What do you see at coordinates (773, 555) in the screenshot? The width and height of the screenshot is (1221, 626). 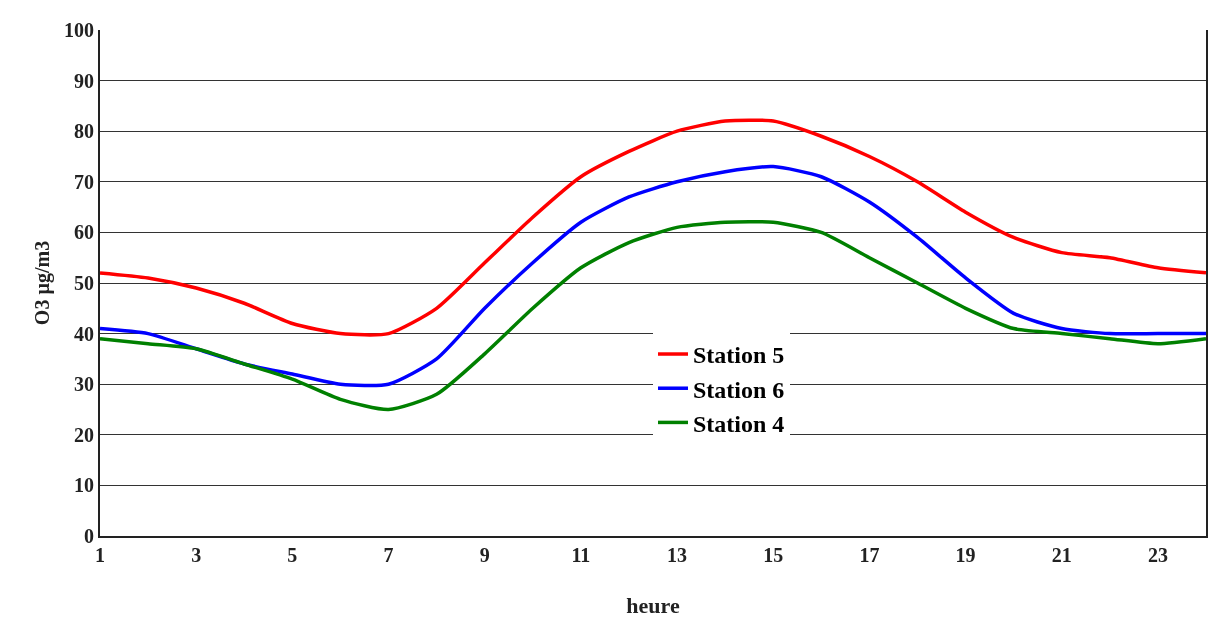 I see `x-tick-label: 15` at bounding box center [773, 555].